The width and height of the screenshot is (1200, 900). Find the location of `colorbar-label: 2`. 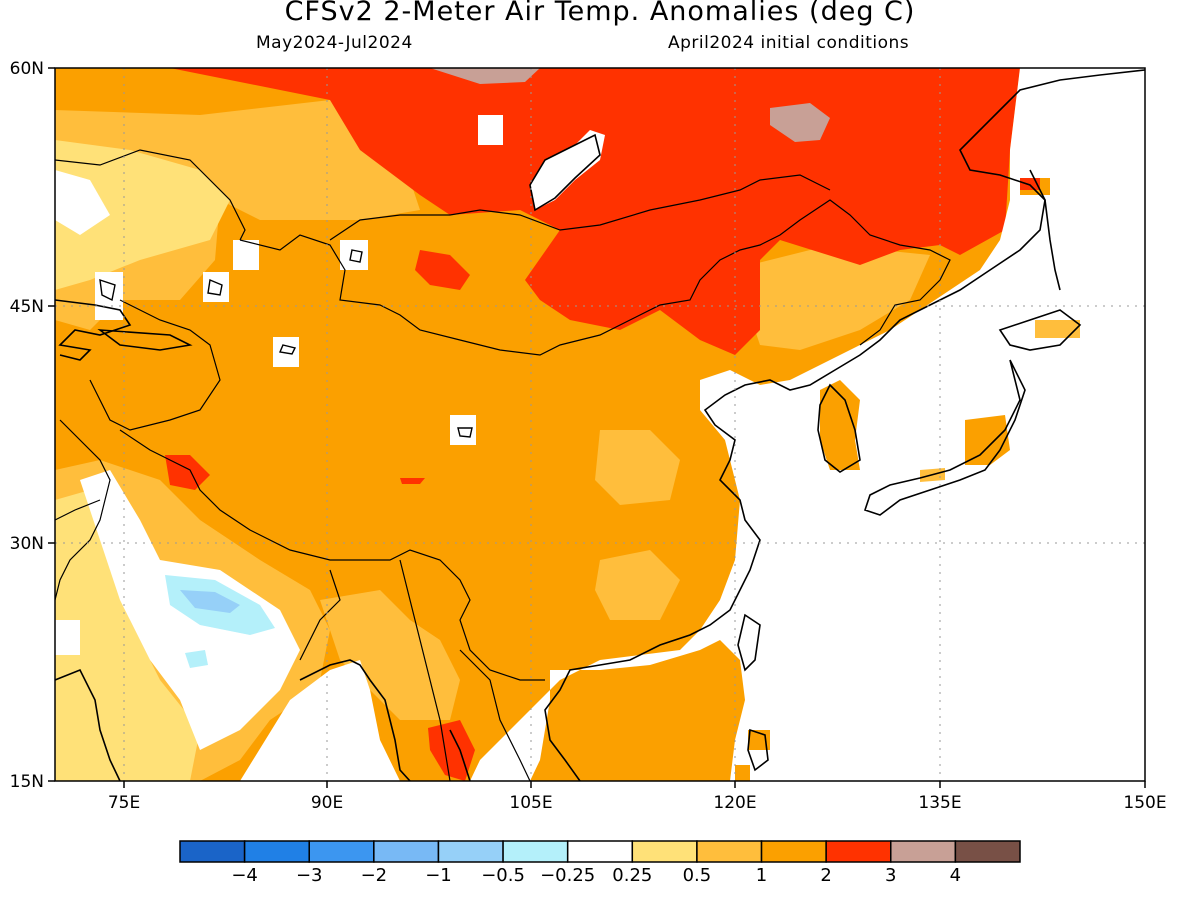

colorbar-label: 2 is located at coordinates (825, 875).